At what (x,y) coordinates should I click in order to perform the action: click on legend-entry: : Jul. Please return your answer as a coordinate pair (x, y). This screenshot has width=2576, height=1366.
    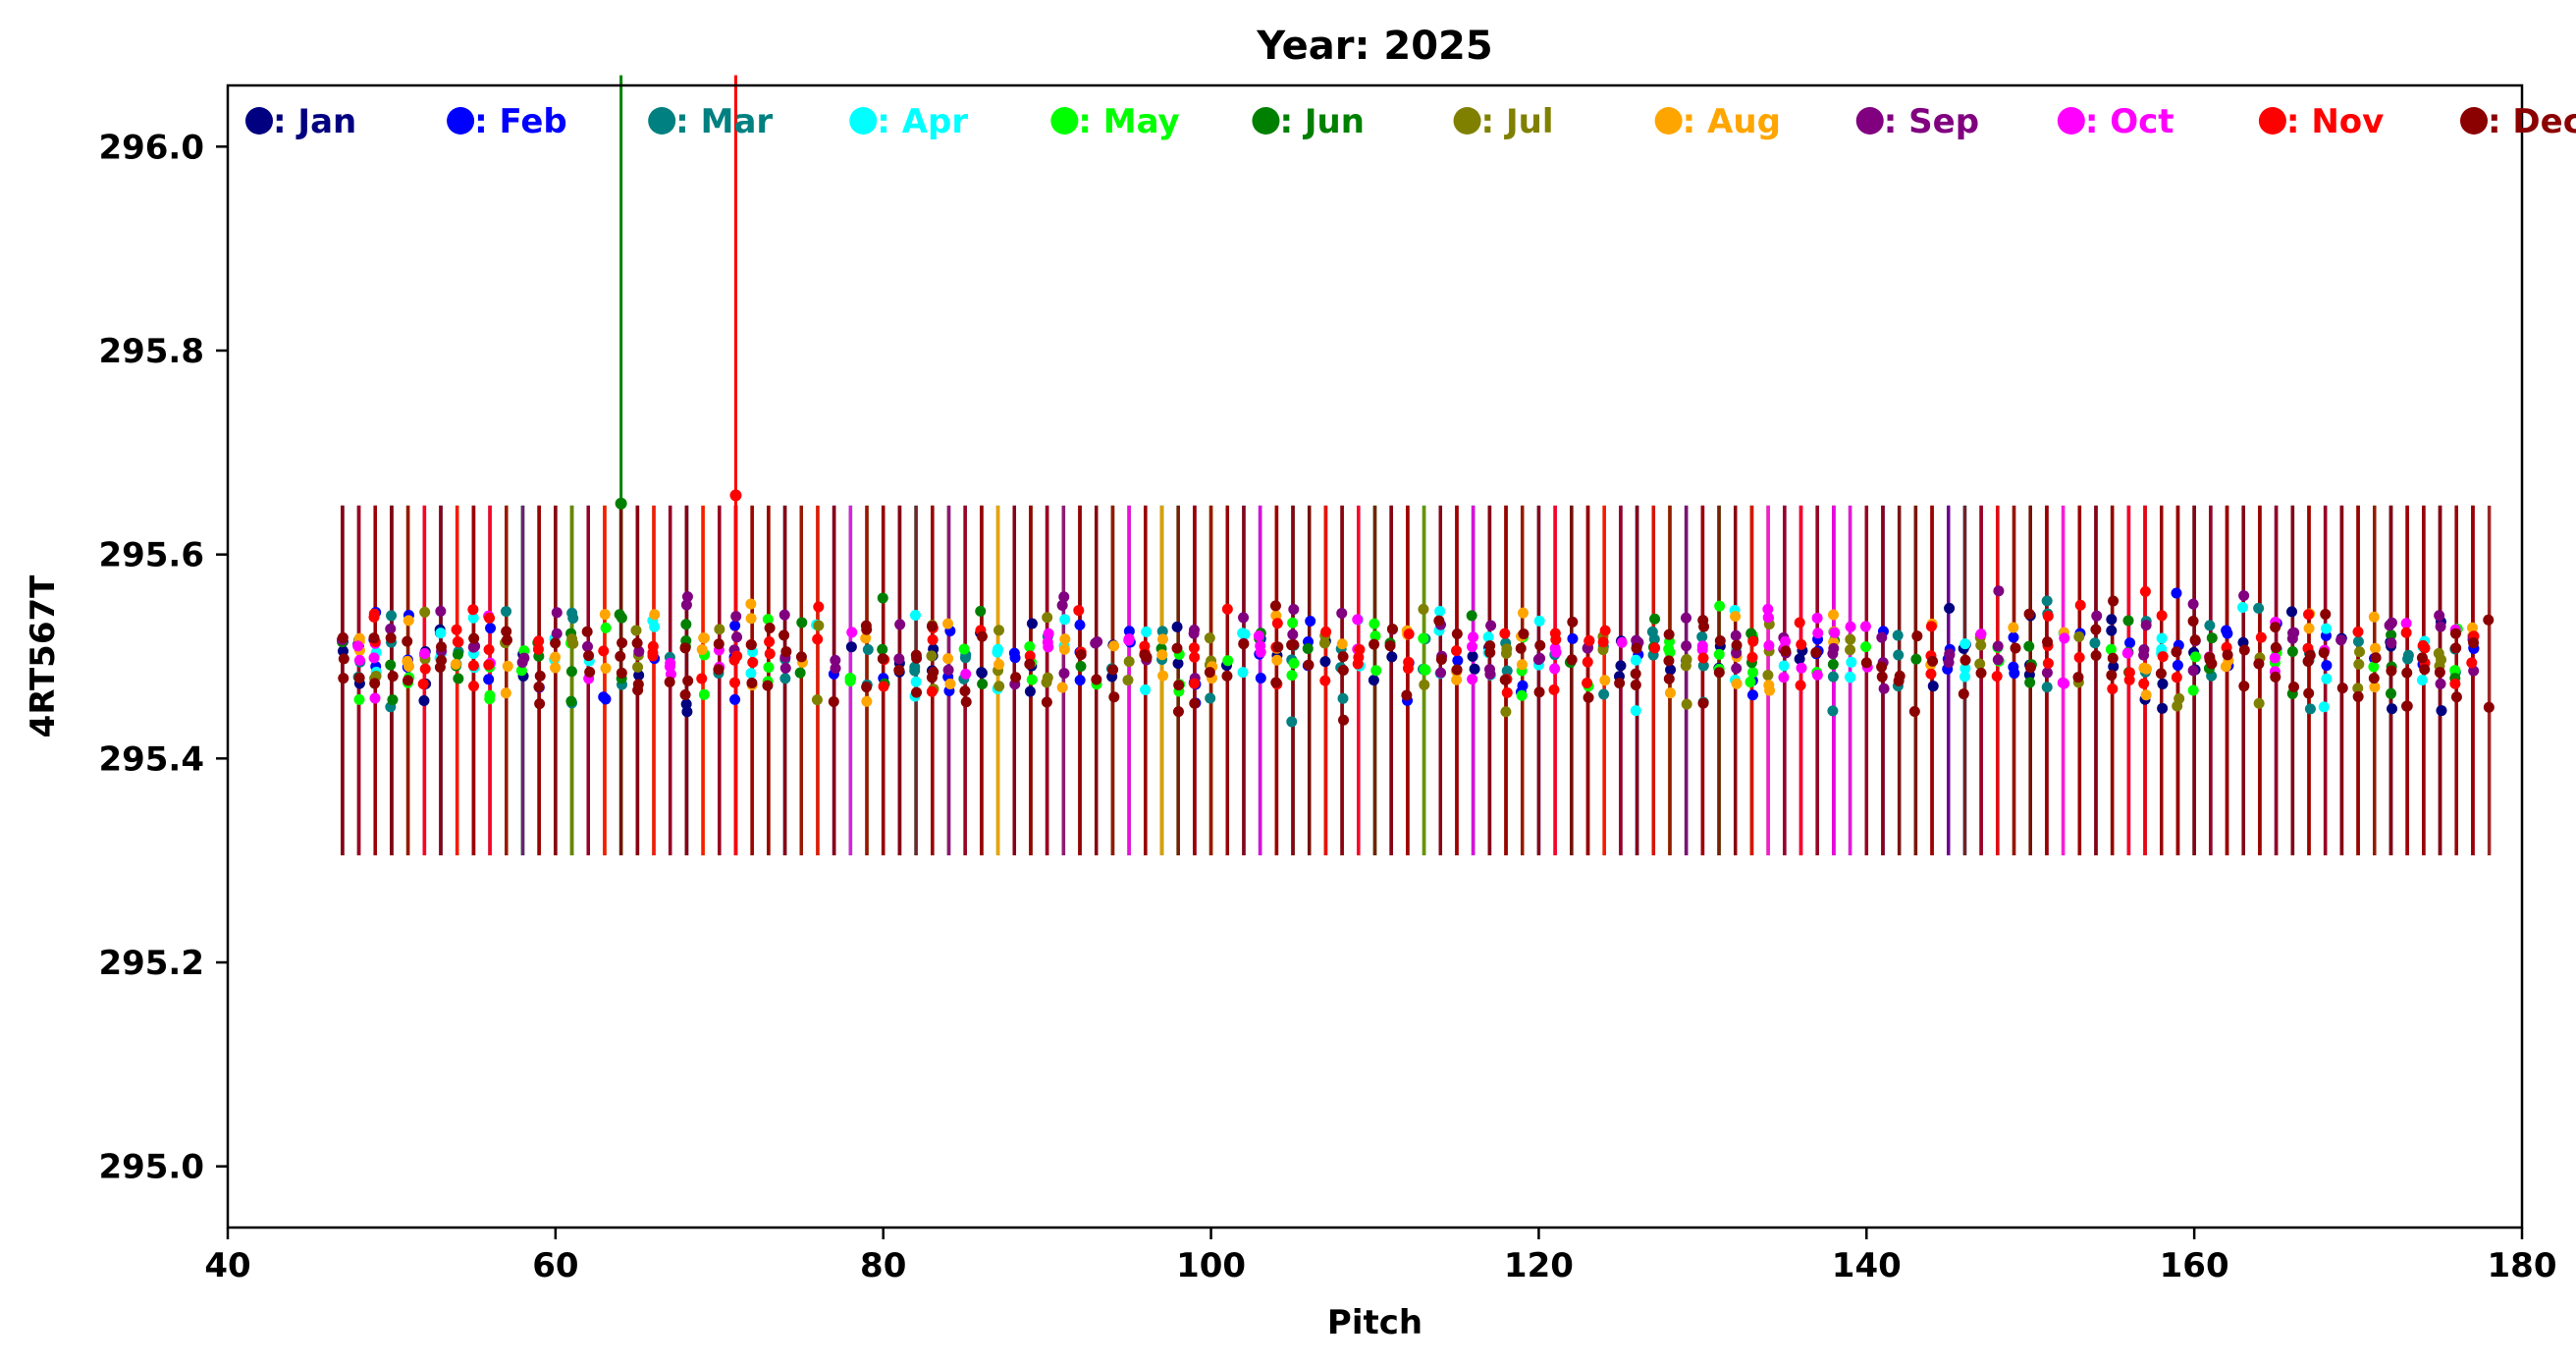
    Looking at the image, I should click on (1517, 121).